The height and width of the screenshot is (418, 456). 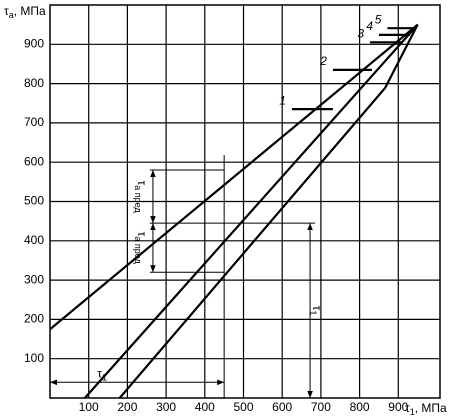 I want to click on y-tick-label: 500, so click(x=34, y=201).